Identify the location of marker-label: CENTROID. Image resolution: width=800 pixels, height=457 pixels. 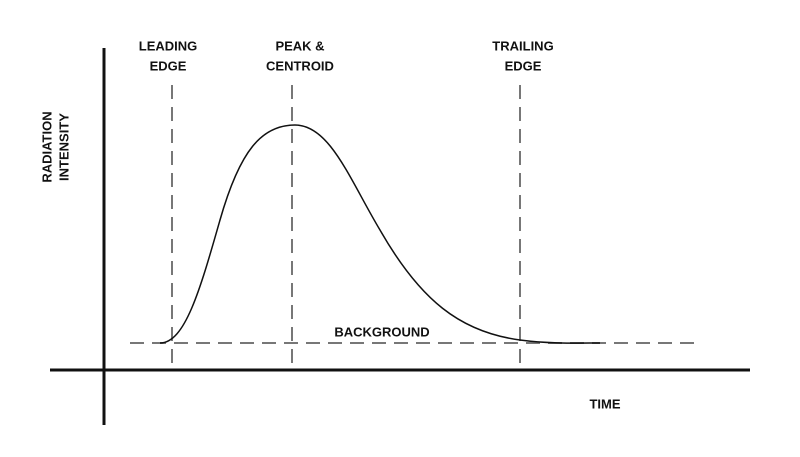
(300, 65).